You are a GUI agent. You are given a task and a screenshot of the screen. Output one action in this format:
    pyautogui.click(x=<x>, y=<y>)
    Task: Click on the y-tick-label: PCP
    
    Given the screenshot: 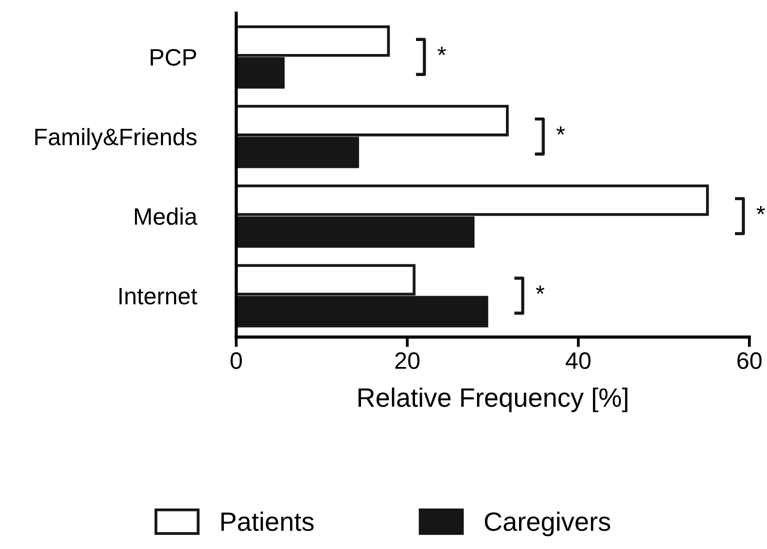 What is the action you would take?
    pyautogui.click(x=173, y=57)
    